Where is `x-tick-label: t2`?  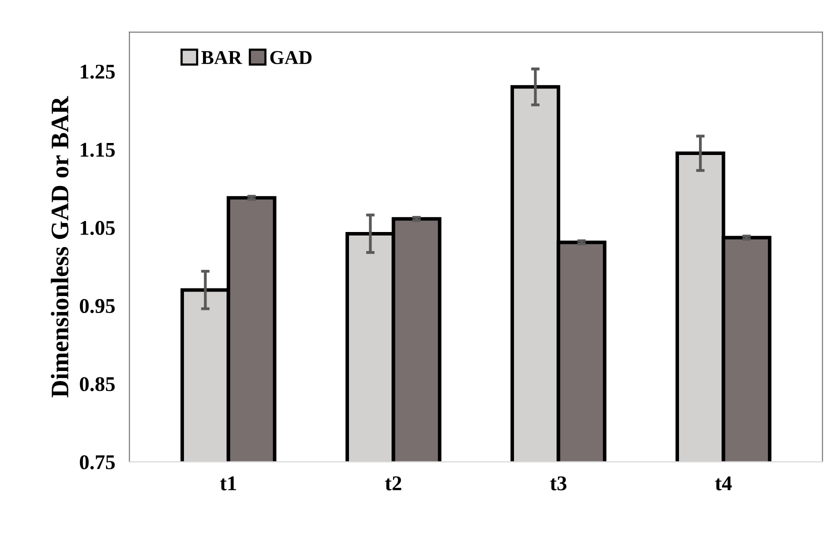 x-tick-label: t2 is located at coordinates (393, 483).